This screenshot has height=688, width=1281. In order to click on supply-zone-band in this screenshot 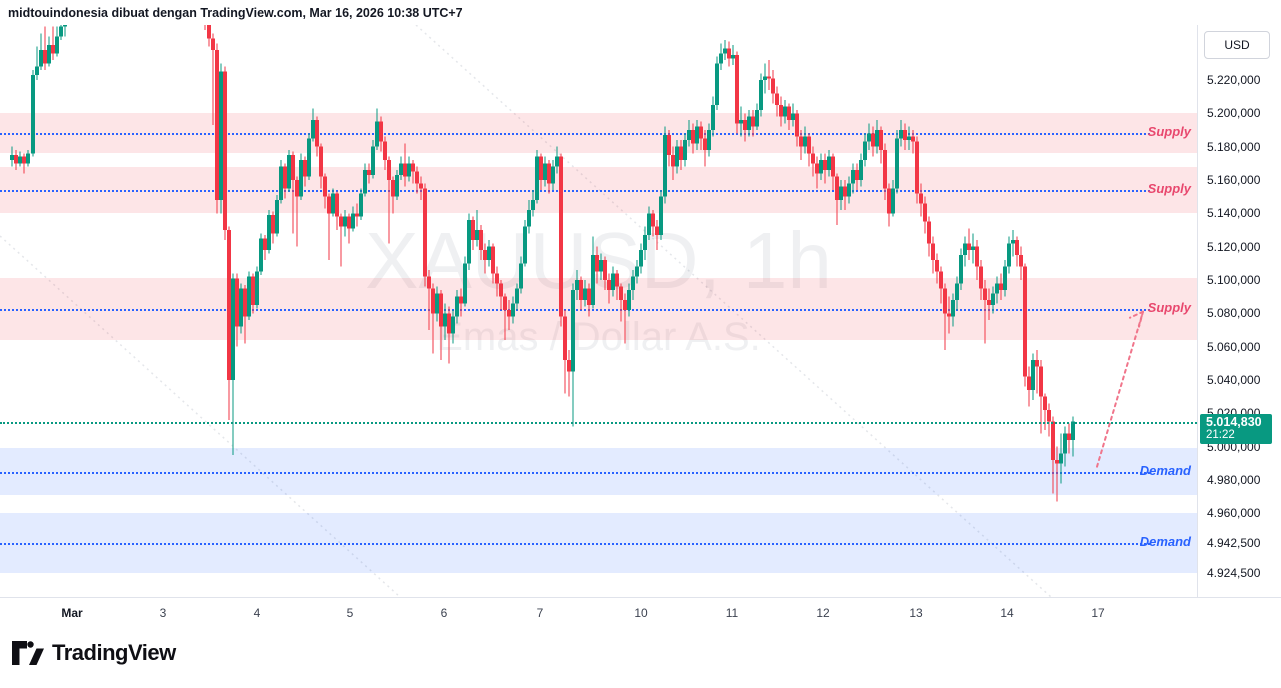, I will do `click(598, 190)`.